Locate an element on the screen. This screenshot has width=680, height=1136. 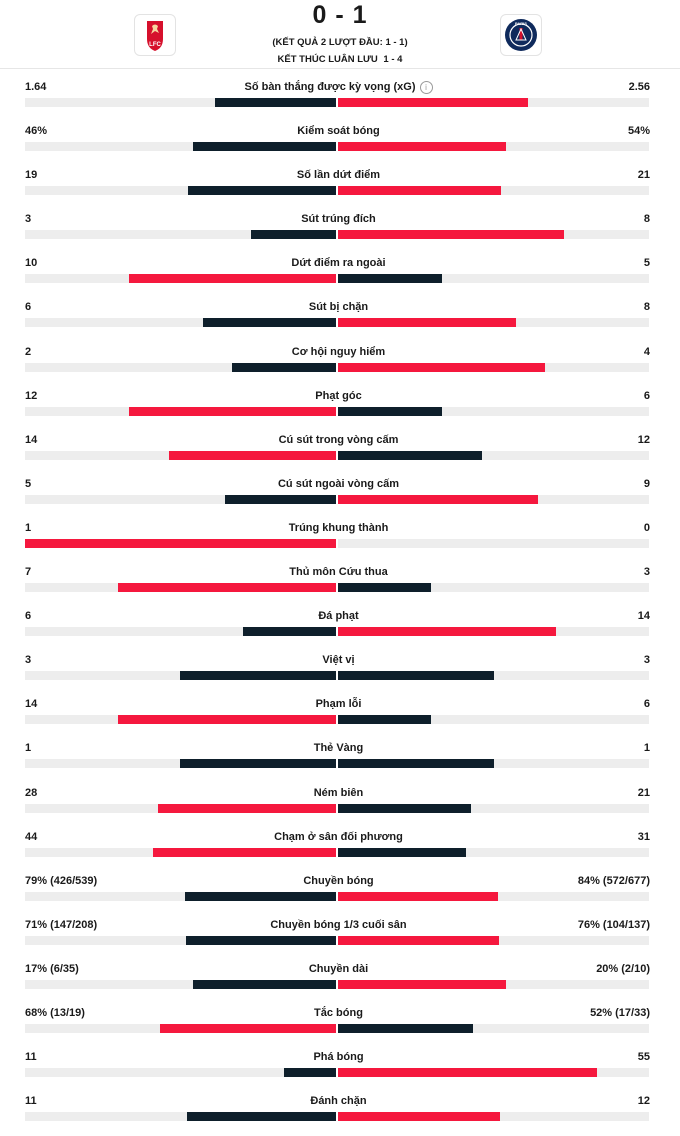
away-stat-value: 31 is located at coordinates (643, 836).